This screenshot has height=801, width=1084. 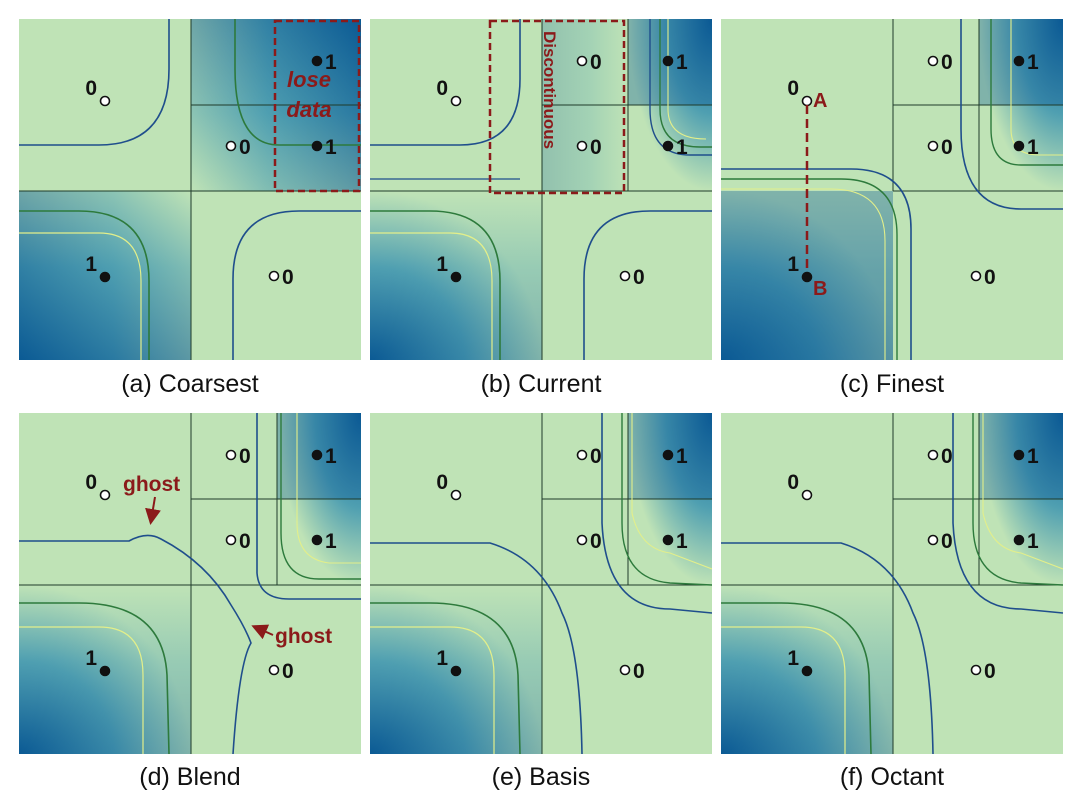 I want to click on vertices: 0 0 1 1 1 0, so click(x=211, y=170).